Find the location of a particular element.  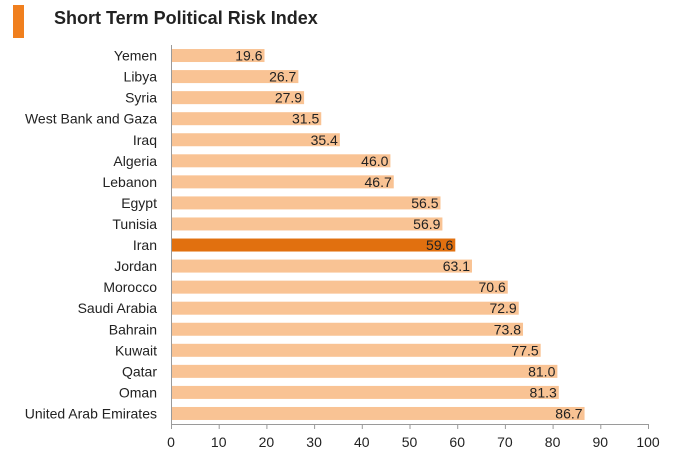

category-label: Libya is located at coordinates (141, 77).